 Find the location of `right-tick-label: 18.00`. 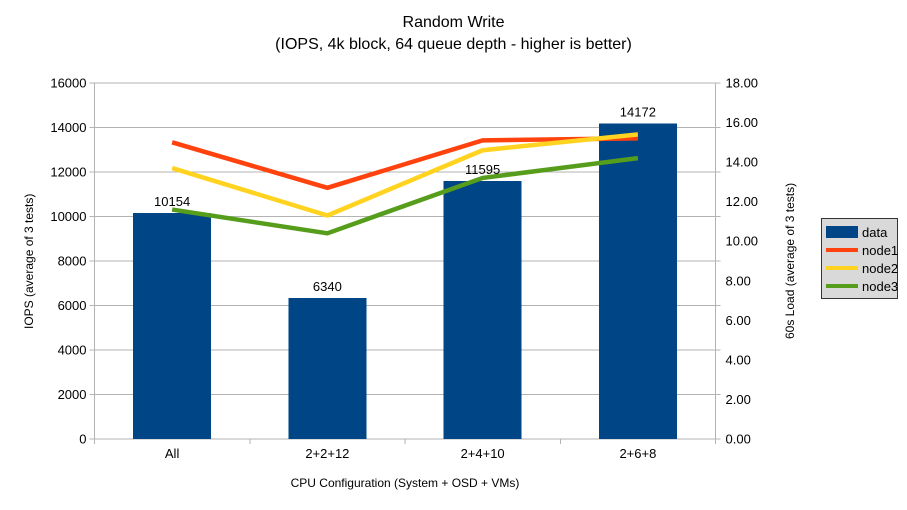

right-tick-label: 18.00 is located at coordinates (742, 83).